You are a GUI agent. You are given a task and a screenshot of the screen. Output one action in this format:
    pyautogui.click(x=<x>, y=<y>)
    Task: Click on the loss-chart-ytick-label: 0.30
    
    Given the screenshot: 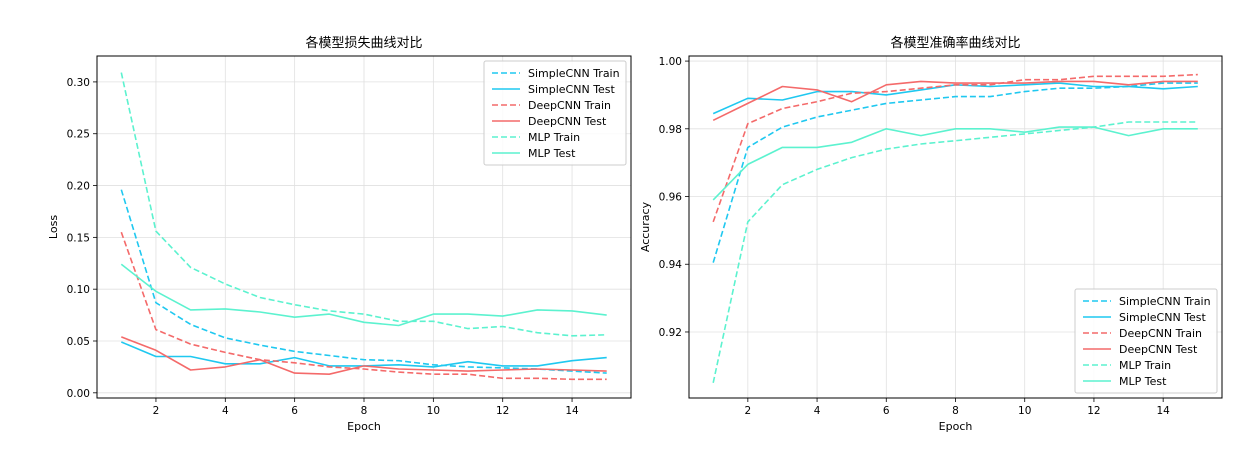 What is the action you would take?
    pyautogui.click(x=78, y=83)
    